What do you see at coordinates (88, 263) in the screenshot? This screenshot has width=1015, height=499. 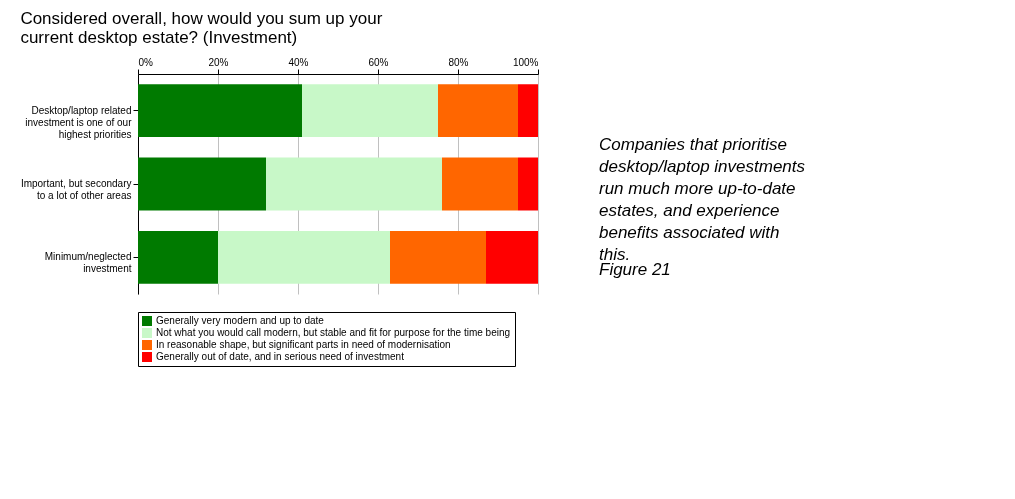 I see `y-tick-label: Minimum/neglected investment` at bounding box center [88, 263].